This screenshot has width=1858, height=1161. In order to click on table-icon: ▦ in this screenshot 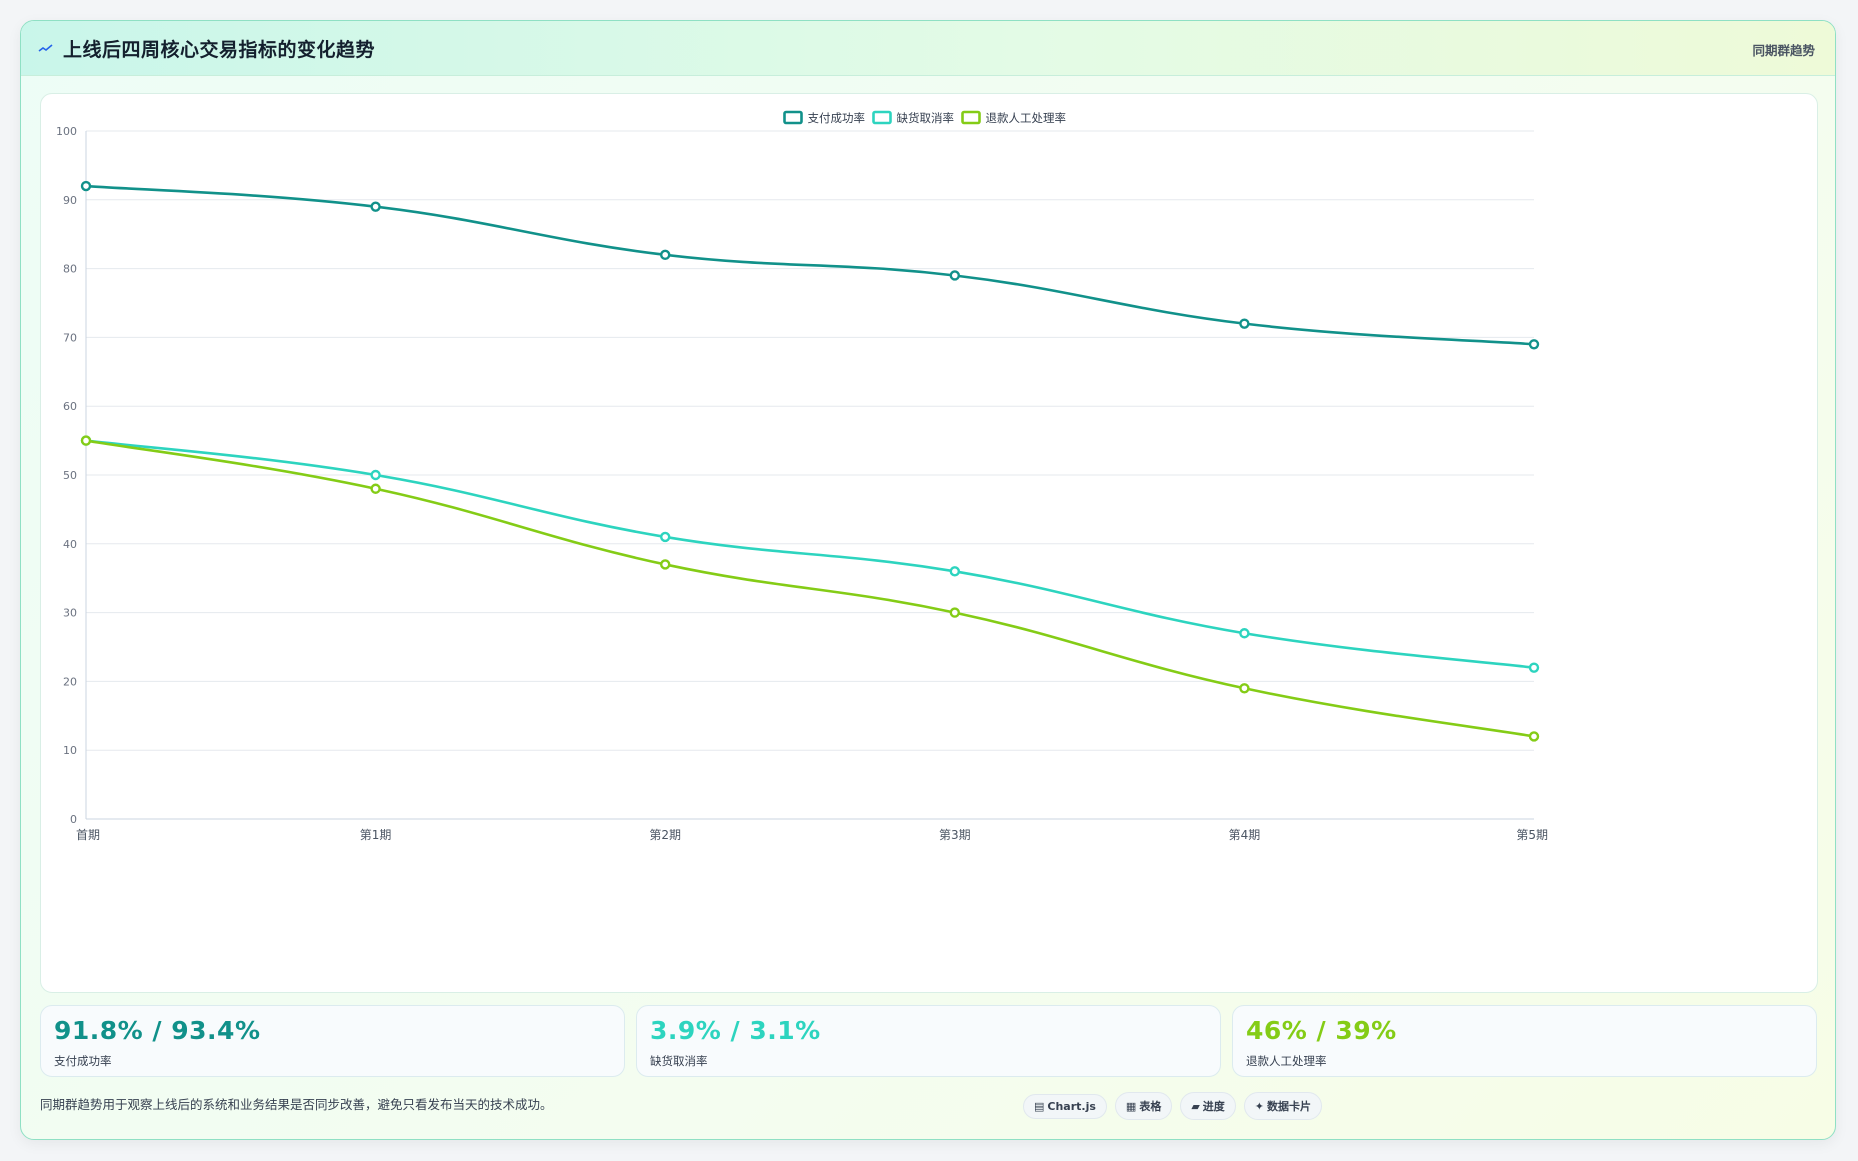, I will do `click(1131, 1106)`.